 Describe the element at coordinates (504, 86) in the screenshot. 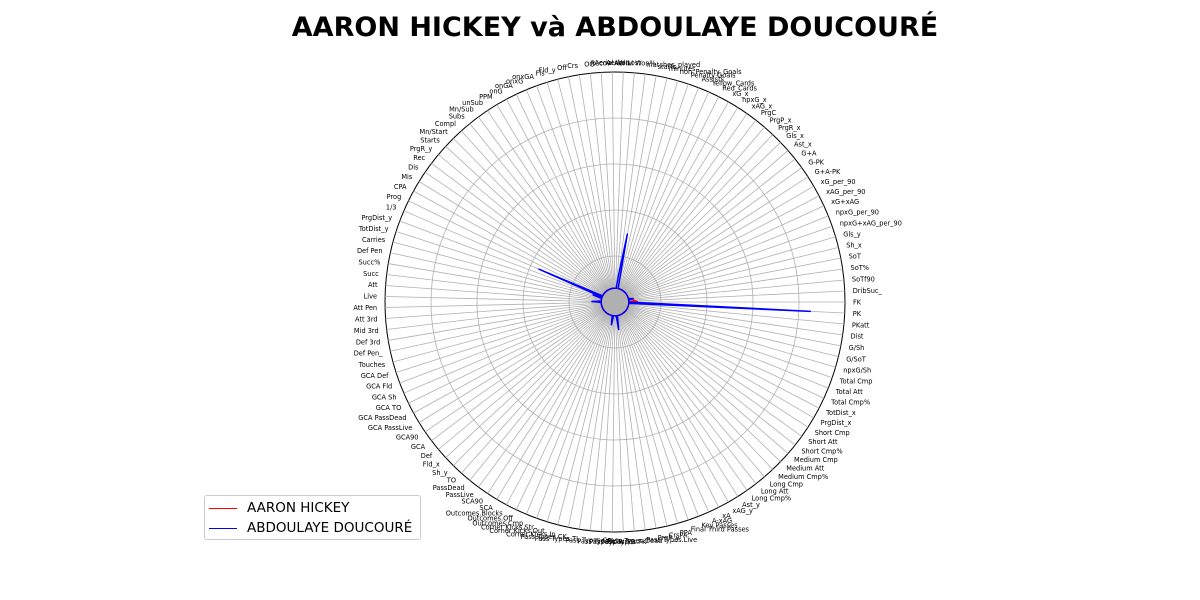

I see `axis-label: onGA` at that location.